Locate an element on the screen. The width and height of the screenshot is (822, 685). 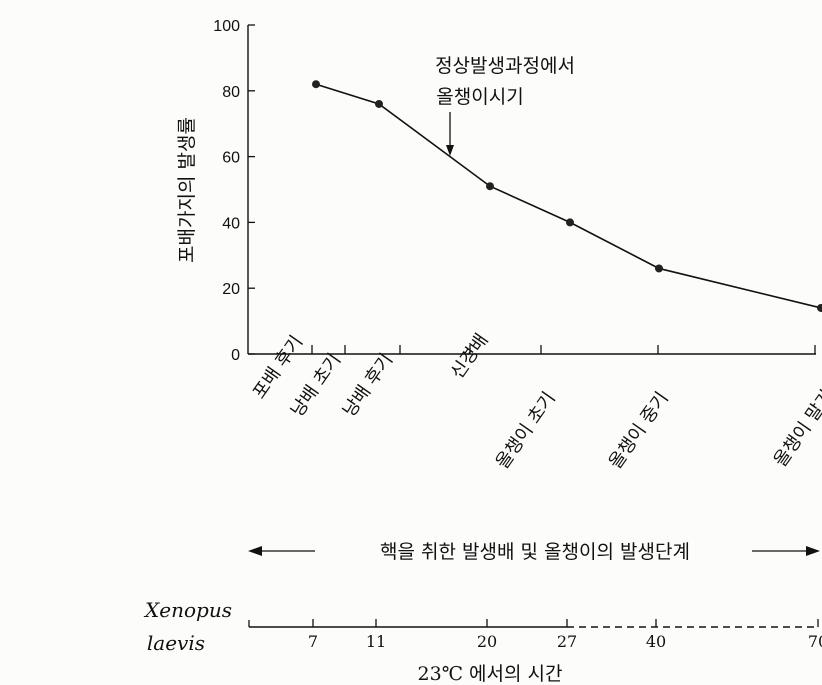
time-axis: 7 11 20 27 40 70 is located at coordinates (535, 635).